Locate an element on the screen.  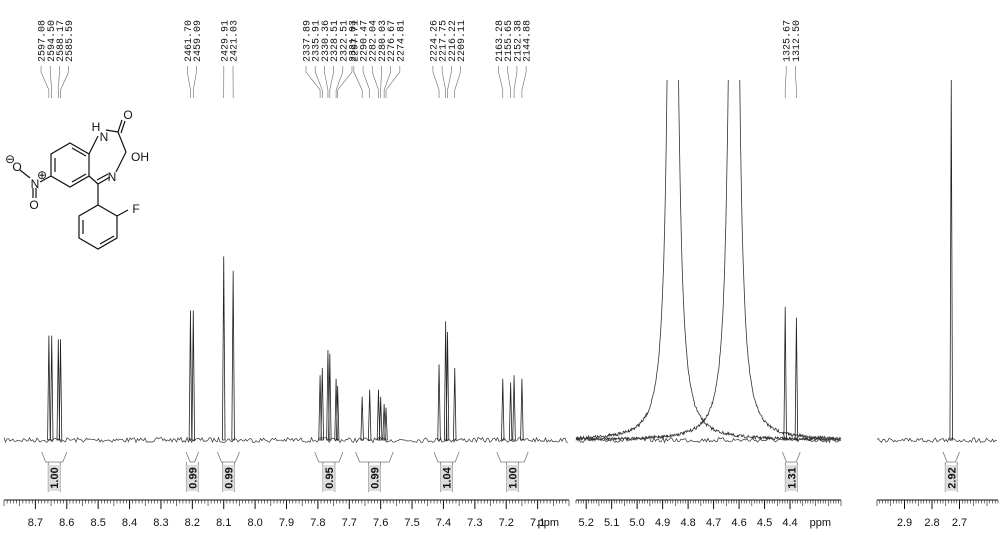
peak-label: 2290.47 is located at coordinates (365, 41).